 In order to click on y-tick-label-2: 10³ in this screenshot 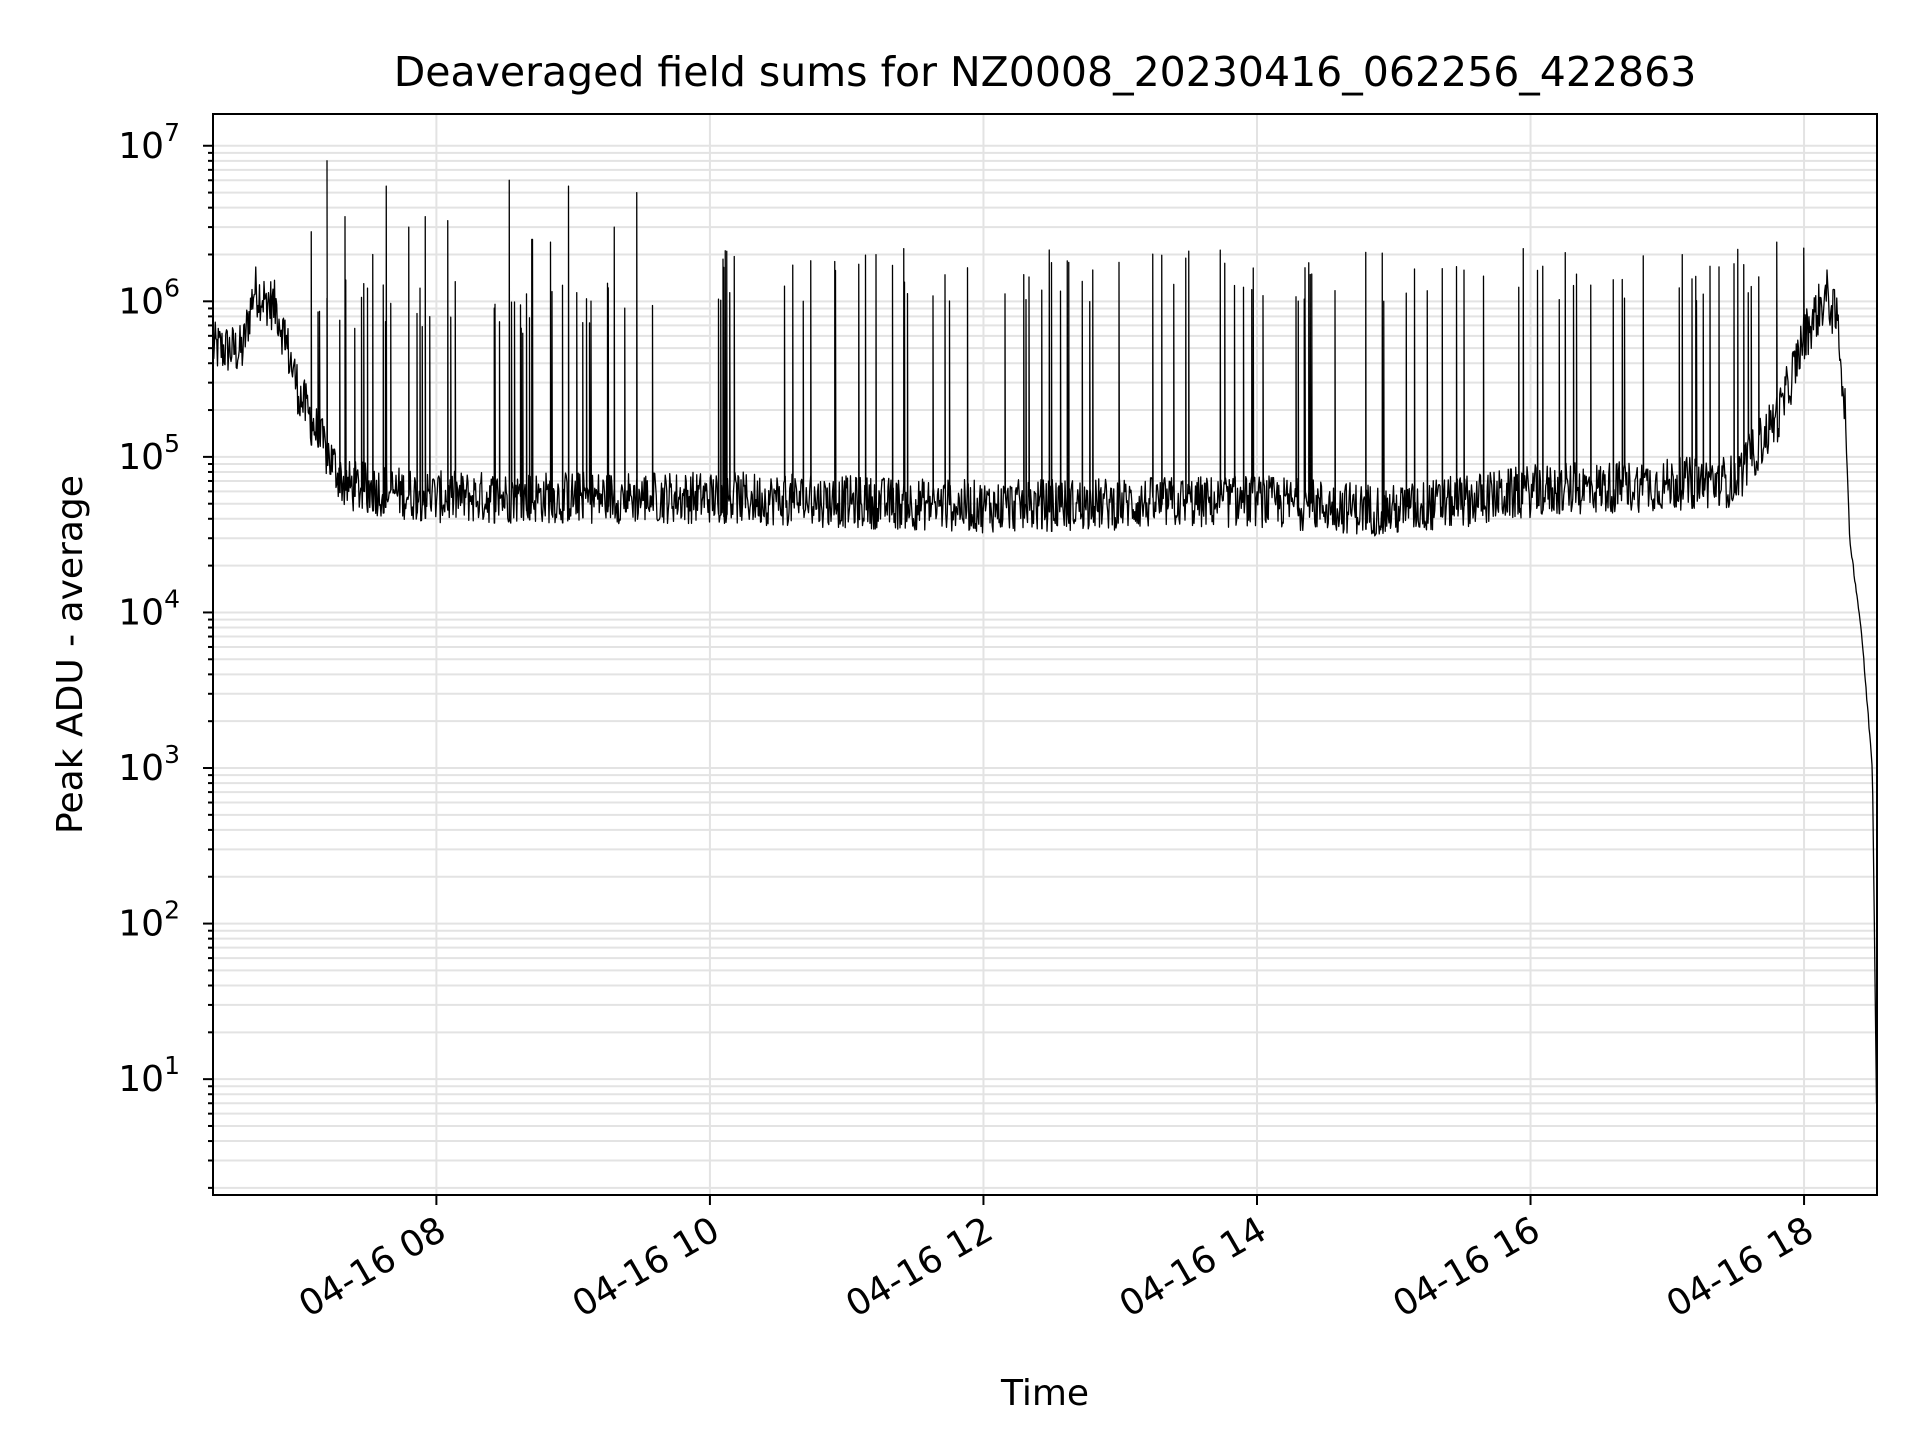, I will do `click(149, 764)`.